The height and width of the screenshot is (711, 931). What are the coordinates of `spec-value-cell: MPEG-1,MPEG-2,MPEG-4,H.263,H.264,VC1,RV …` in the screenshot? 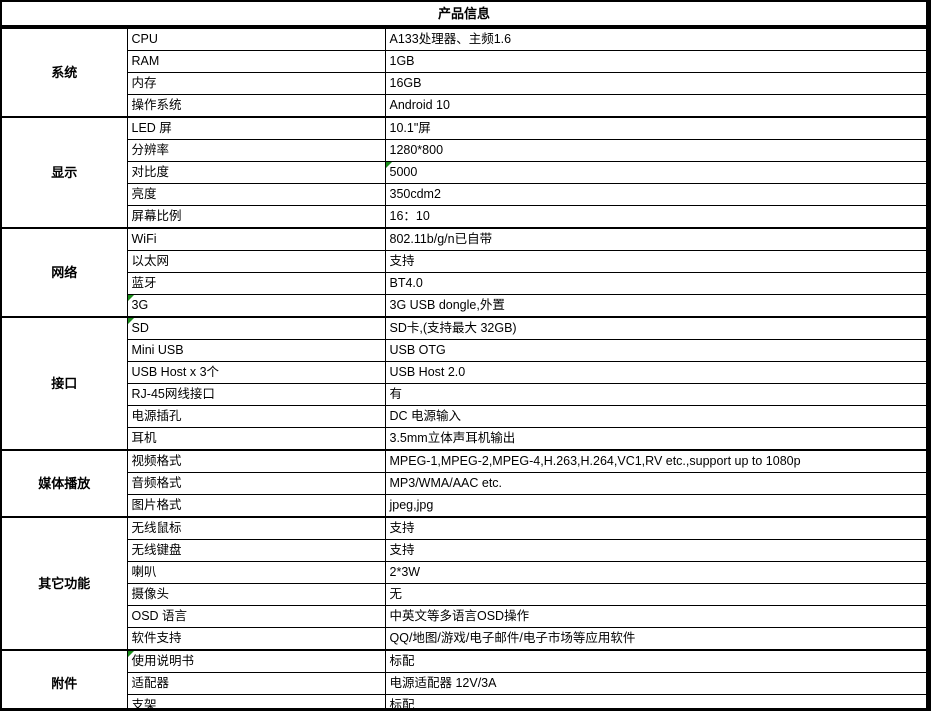 It's located at (655, 461).